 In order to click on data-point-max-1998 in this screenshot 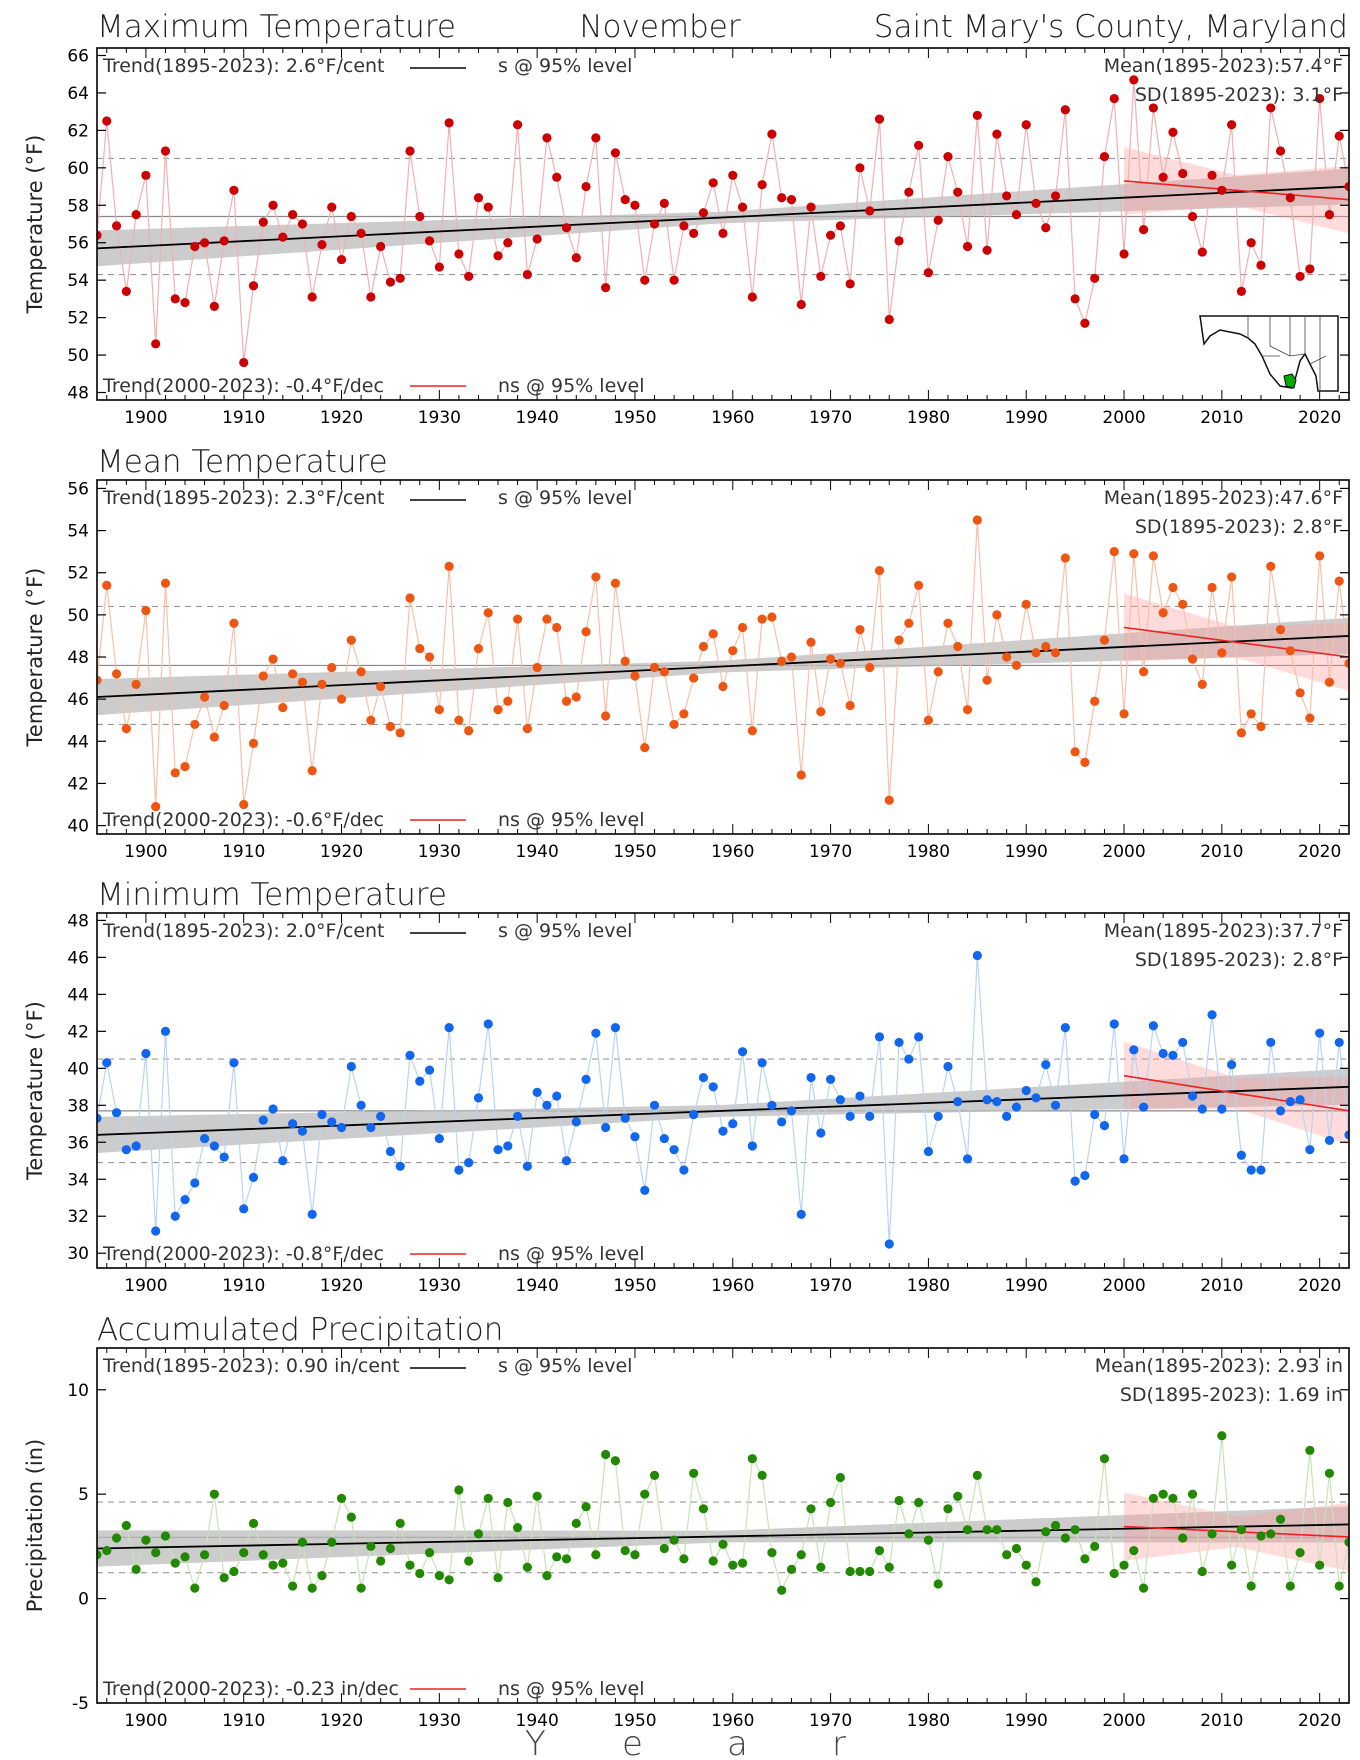, I will do `click(1104, 156)`.